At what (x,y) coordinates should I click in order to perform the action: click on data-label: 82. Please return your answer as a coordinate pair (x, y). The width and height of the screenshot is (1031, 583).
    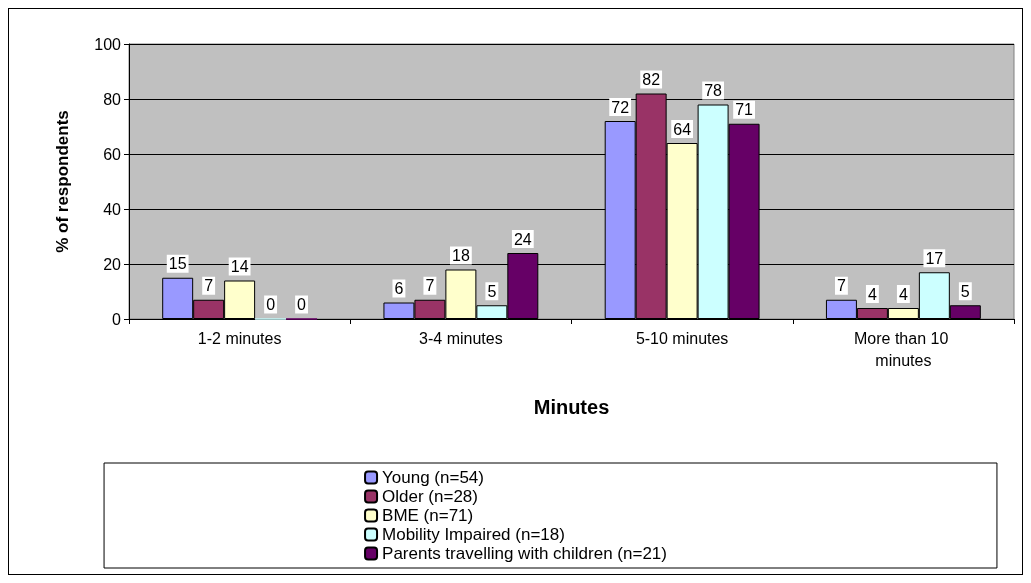
    Looking at the image, I should click on (651, 79).